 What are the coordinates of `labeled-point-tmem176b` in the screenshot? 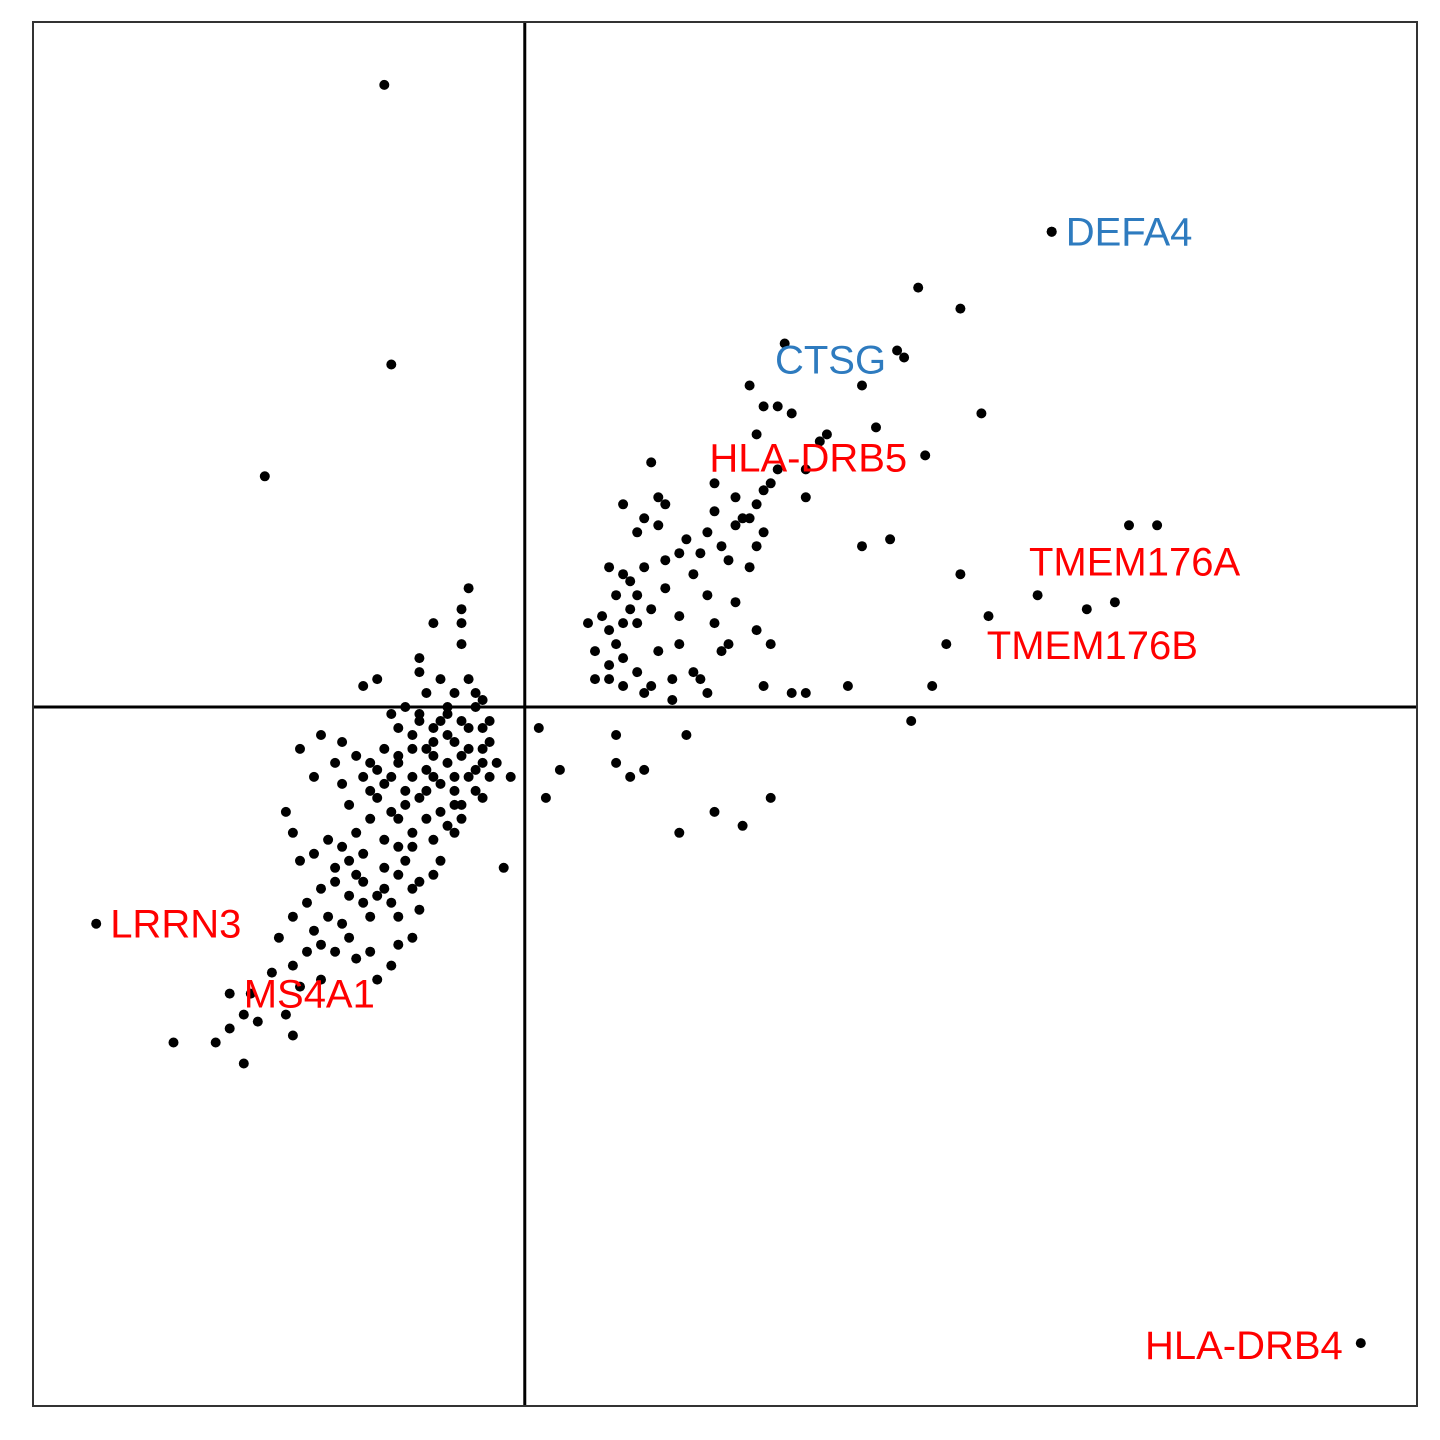 It's located at (1086, 609).